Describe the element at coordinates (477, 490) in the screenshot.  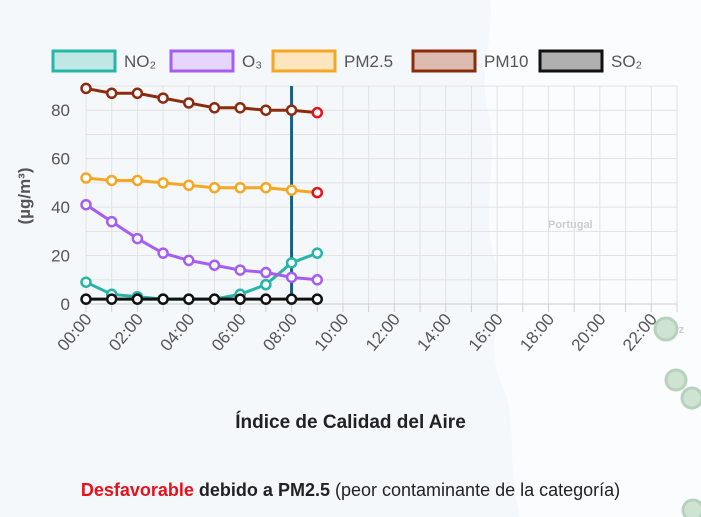
I see `aqi-note: (peor contaminante de la categoría)` at that location.